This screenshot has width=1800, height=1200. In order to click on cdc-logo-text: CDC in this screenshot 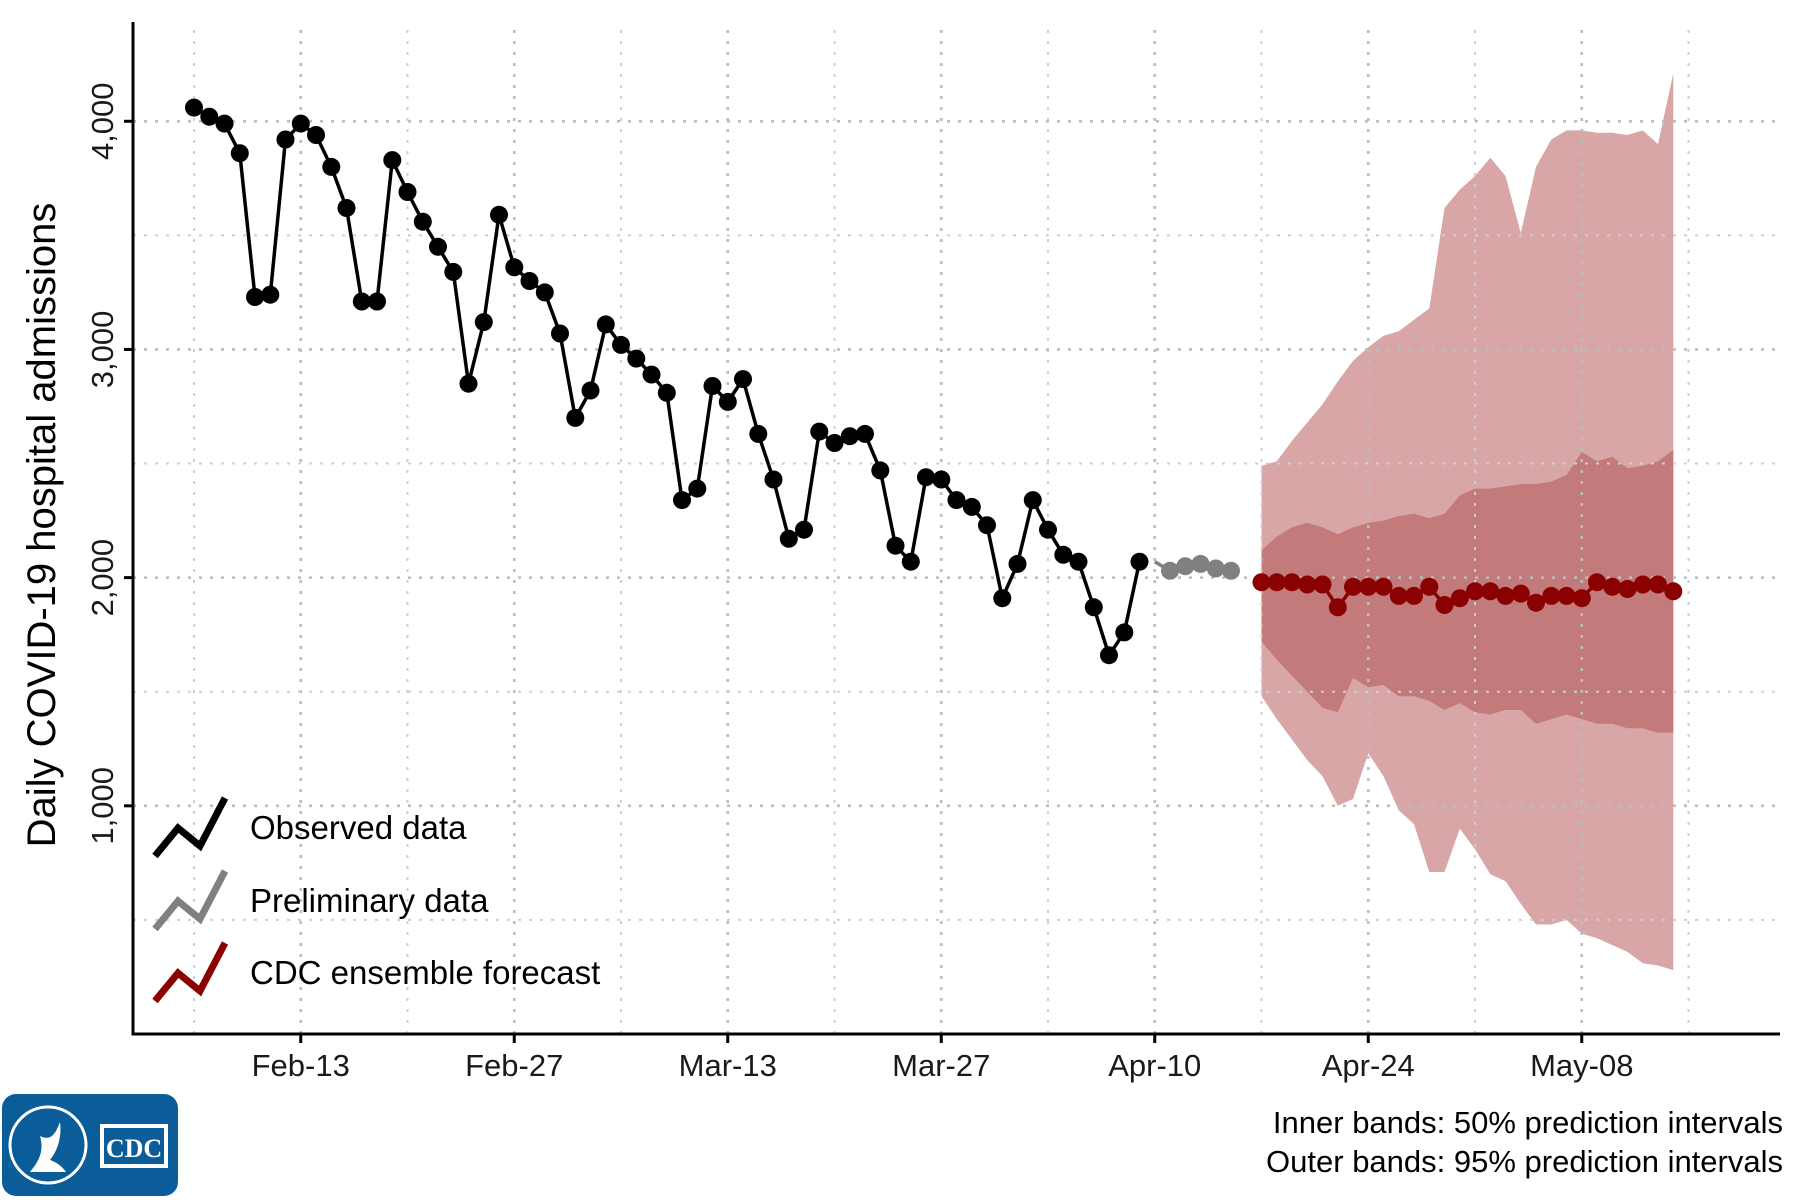, I will do `click(134, 1148)`.